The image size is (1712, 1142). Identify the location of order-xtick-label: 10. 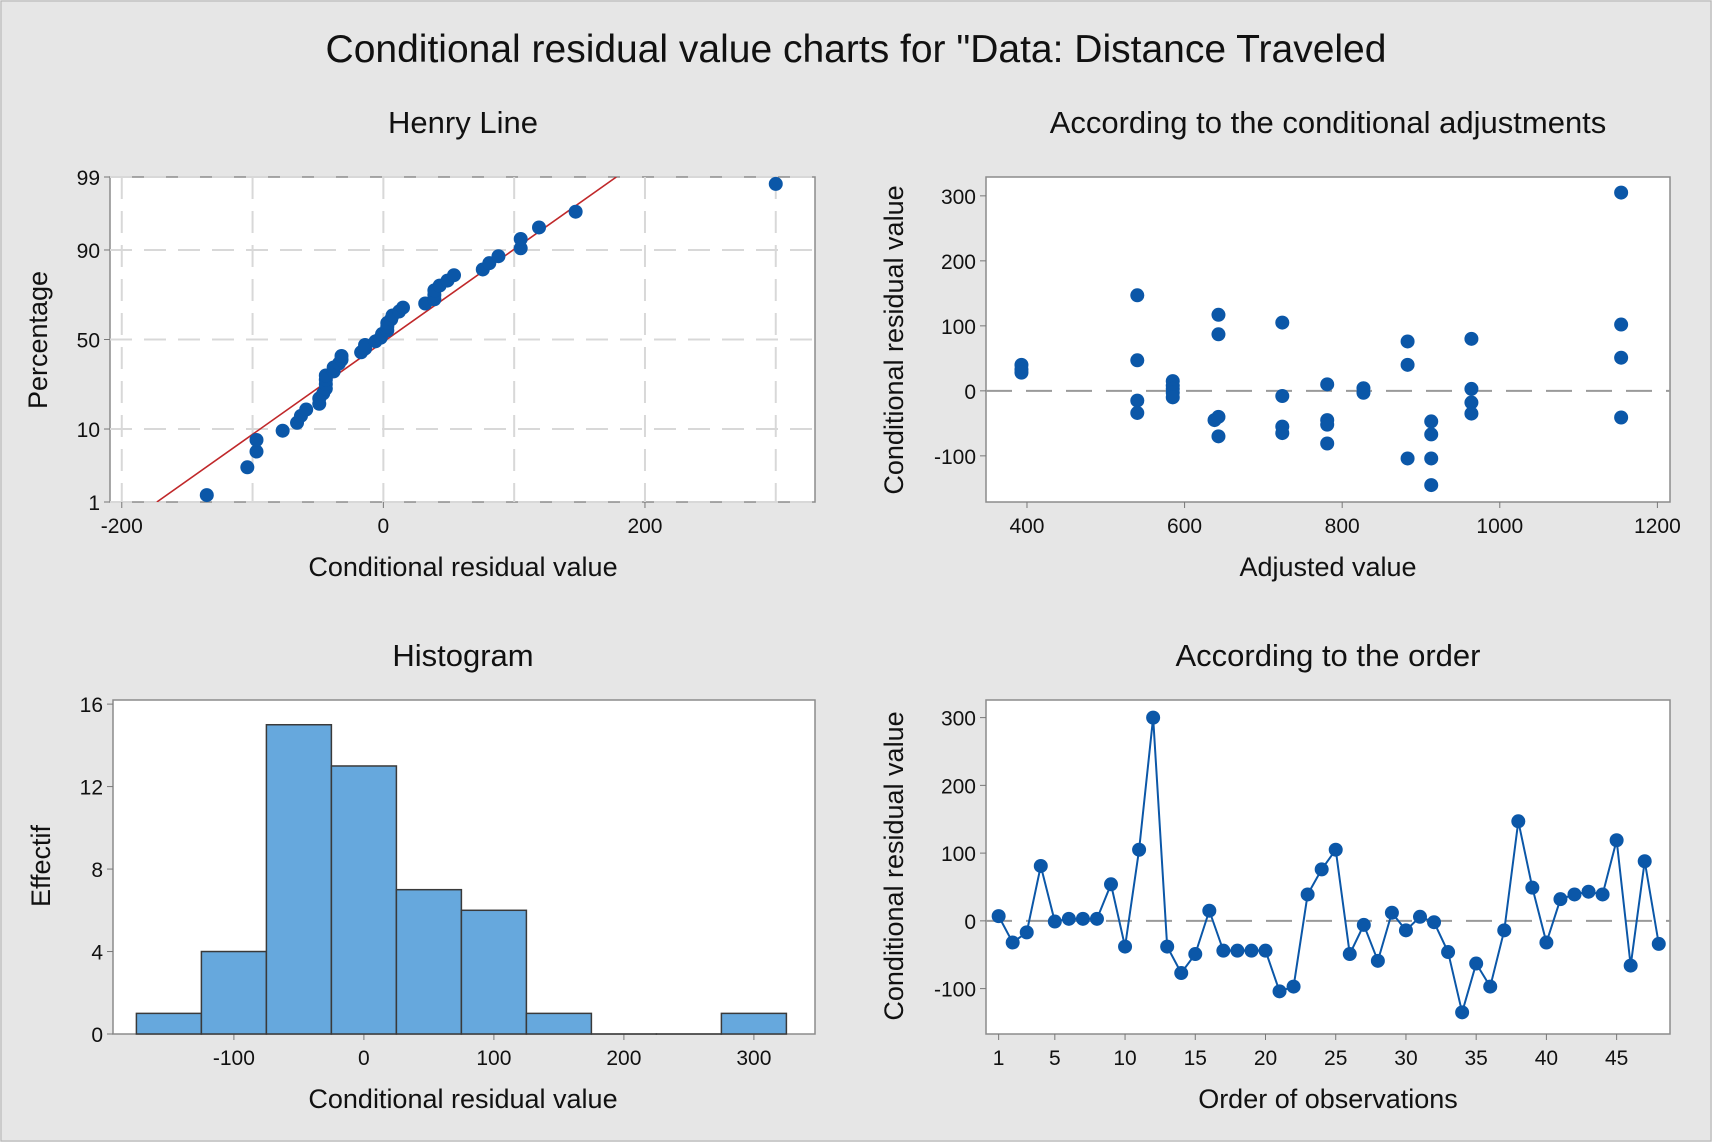
(1124, 1058).